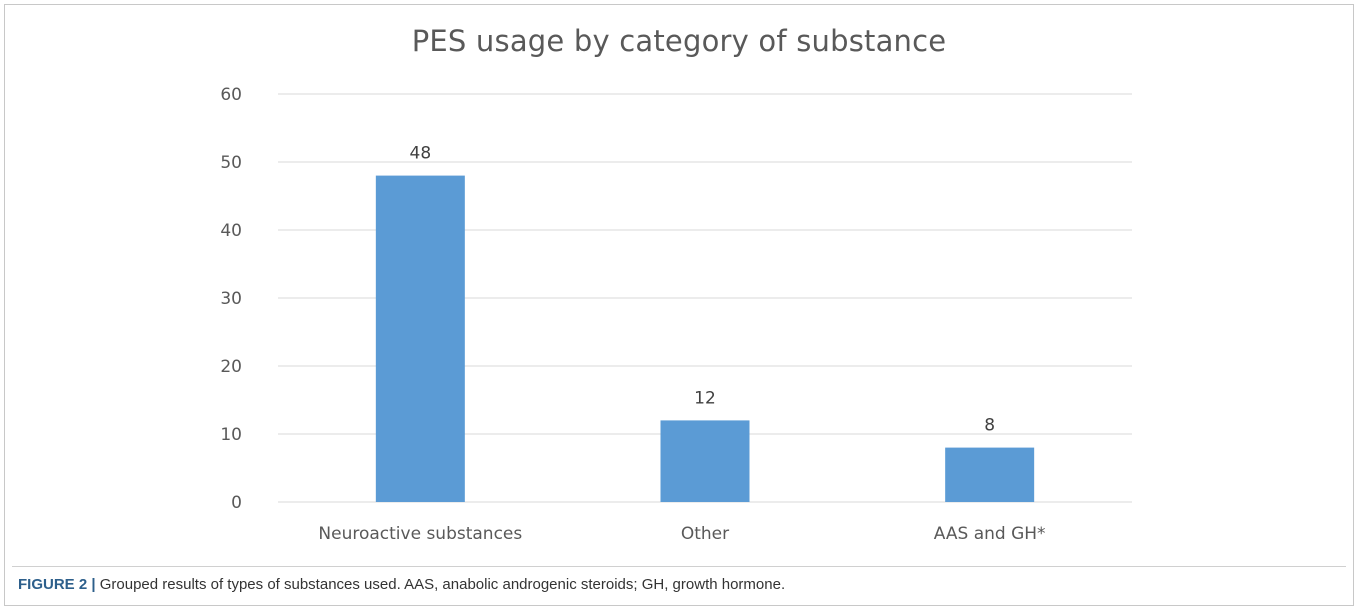 This screenshot has width=1358, height=610. I want to click on data-label: 12, so click(705, 398).